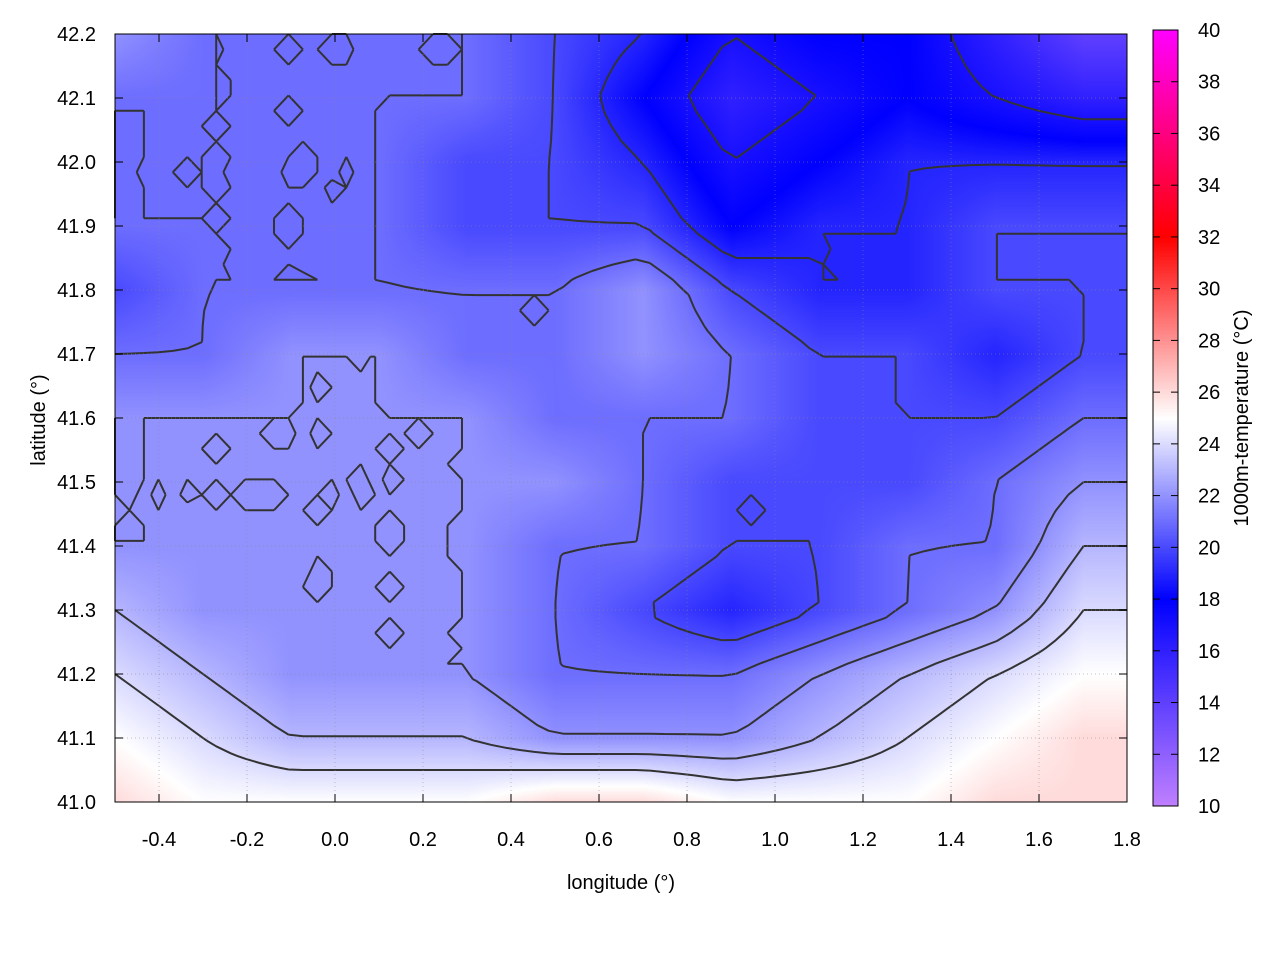 The image size is (1280, 960). I want to click on colorbar-tick-label: 34, so click(1209, 186).